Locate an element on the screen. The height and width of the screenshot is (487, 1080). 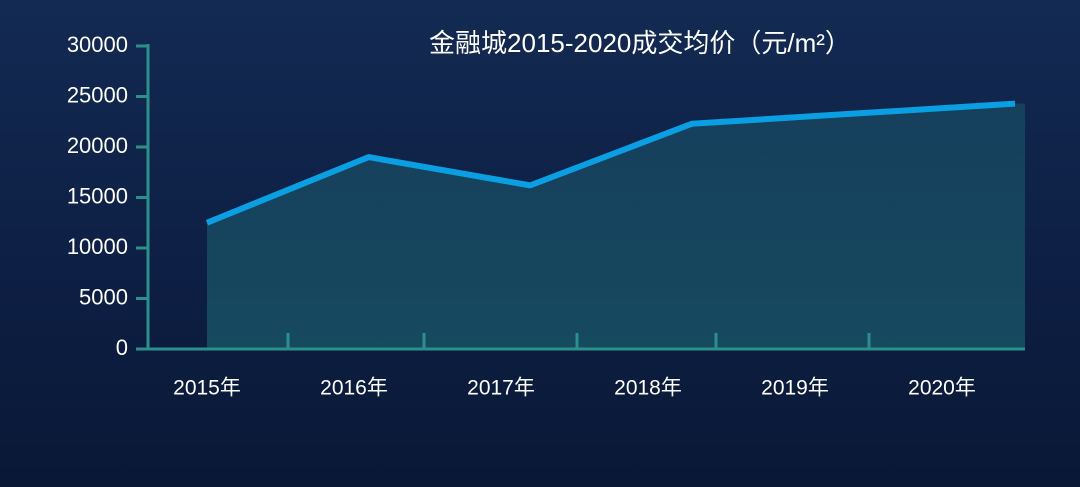
x-tick-label: 2016年 is located at coordinates (354, 388).